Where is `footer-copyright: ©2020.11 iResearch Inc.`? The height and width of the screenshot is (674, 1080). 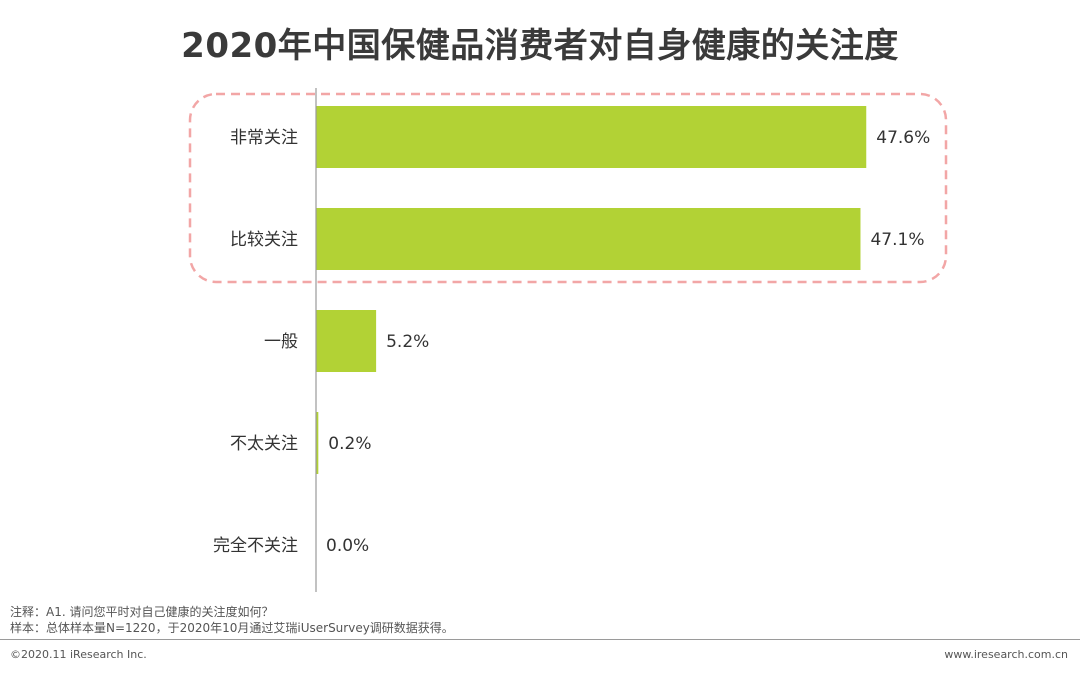 footer-copyright: ©2020.11 iResearch Inc. is located at coordinates (78, 654).